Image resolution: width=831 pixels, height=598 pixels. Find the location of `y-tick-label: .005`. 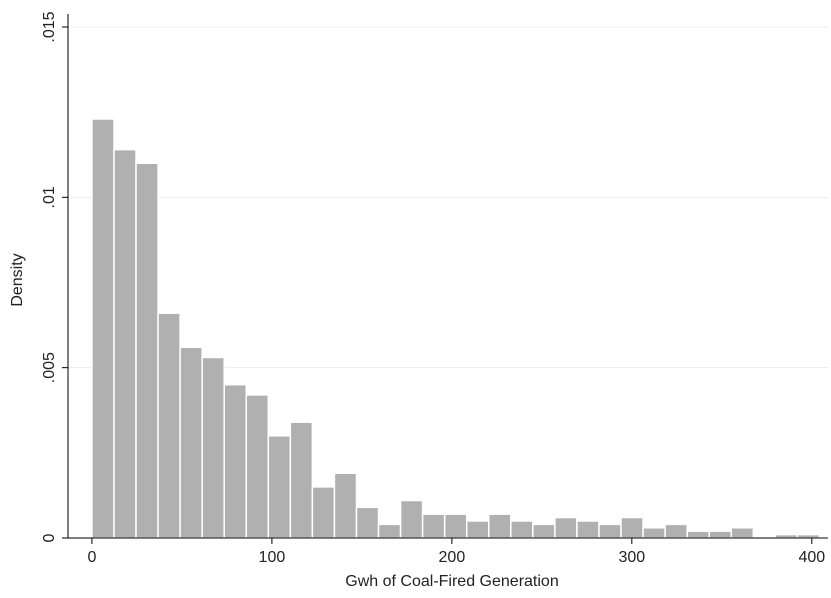

y-tick-label: .005 is located at coordinates (49, 367).